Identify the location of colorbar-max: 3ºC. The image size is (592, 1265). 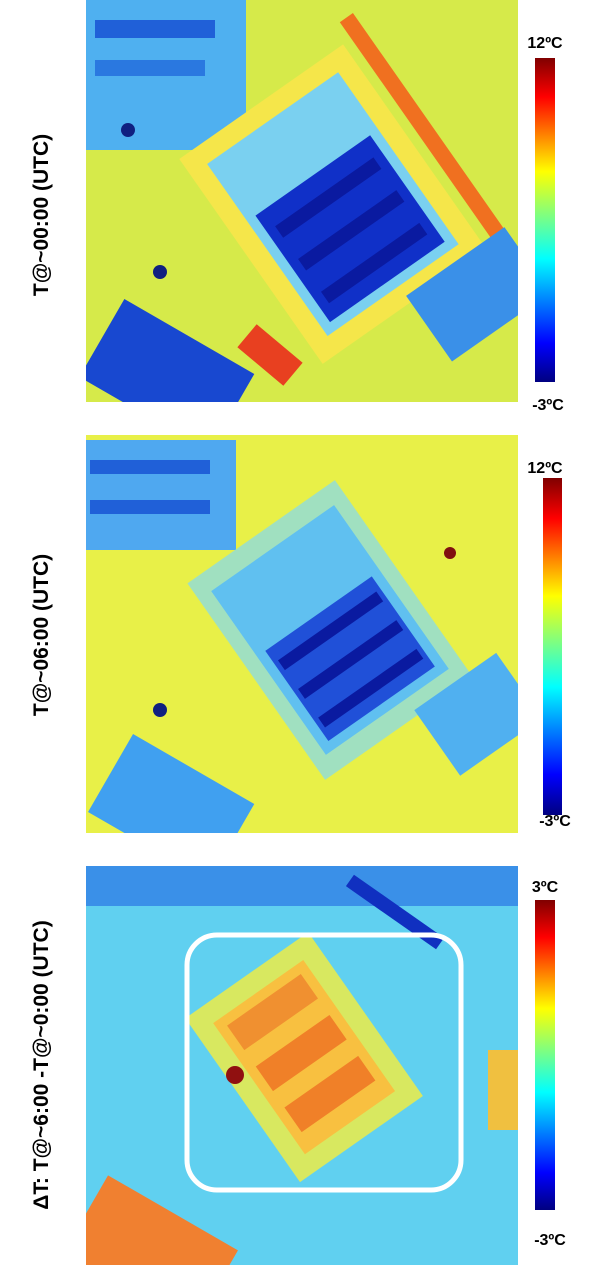
(545, 887).